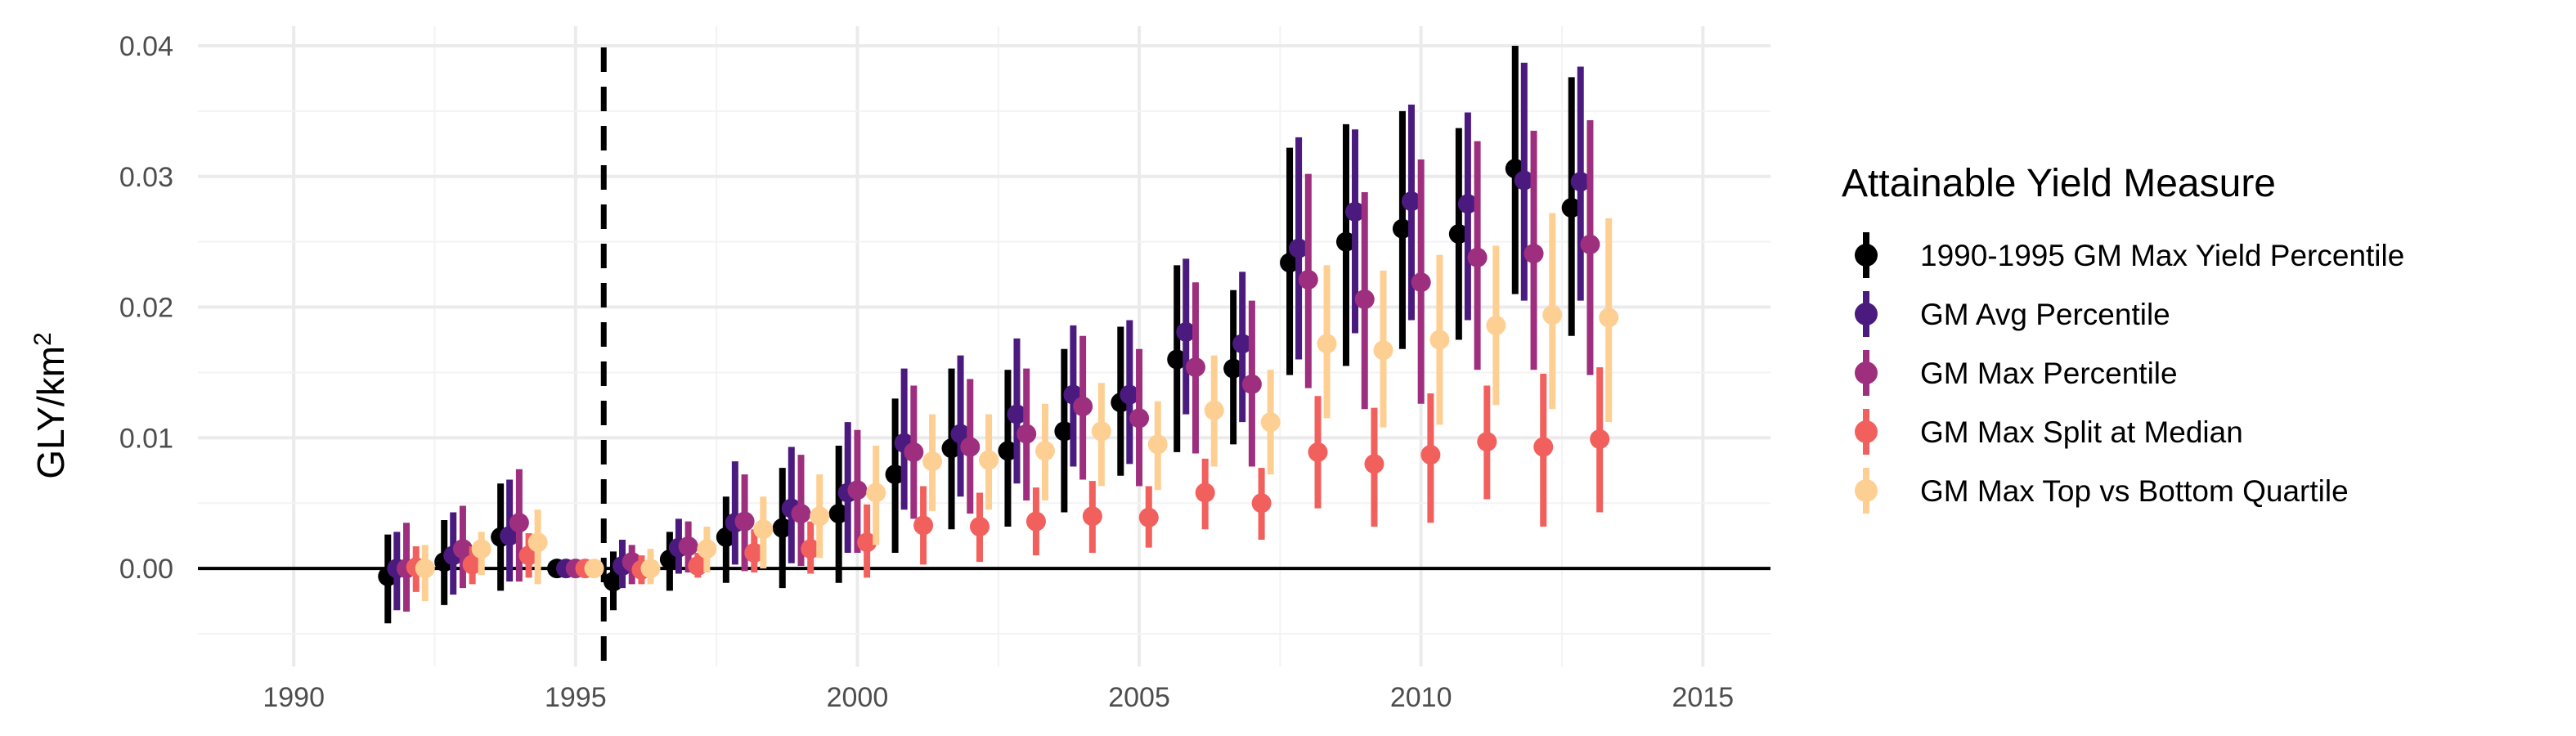 The height and width of the screenshot is (736, 2576). I want to click on legend-label: GM Max Percentile, so click(2049, 373).